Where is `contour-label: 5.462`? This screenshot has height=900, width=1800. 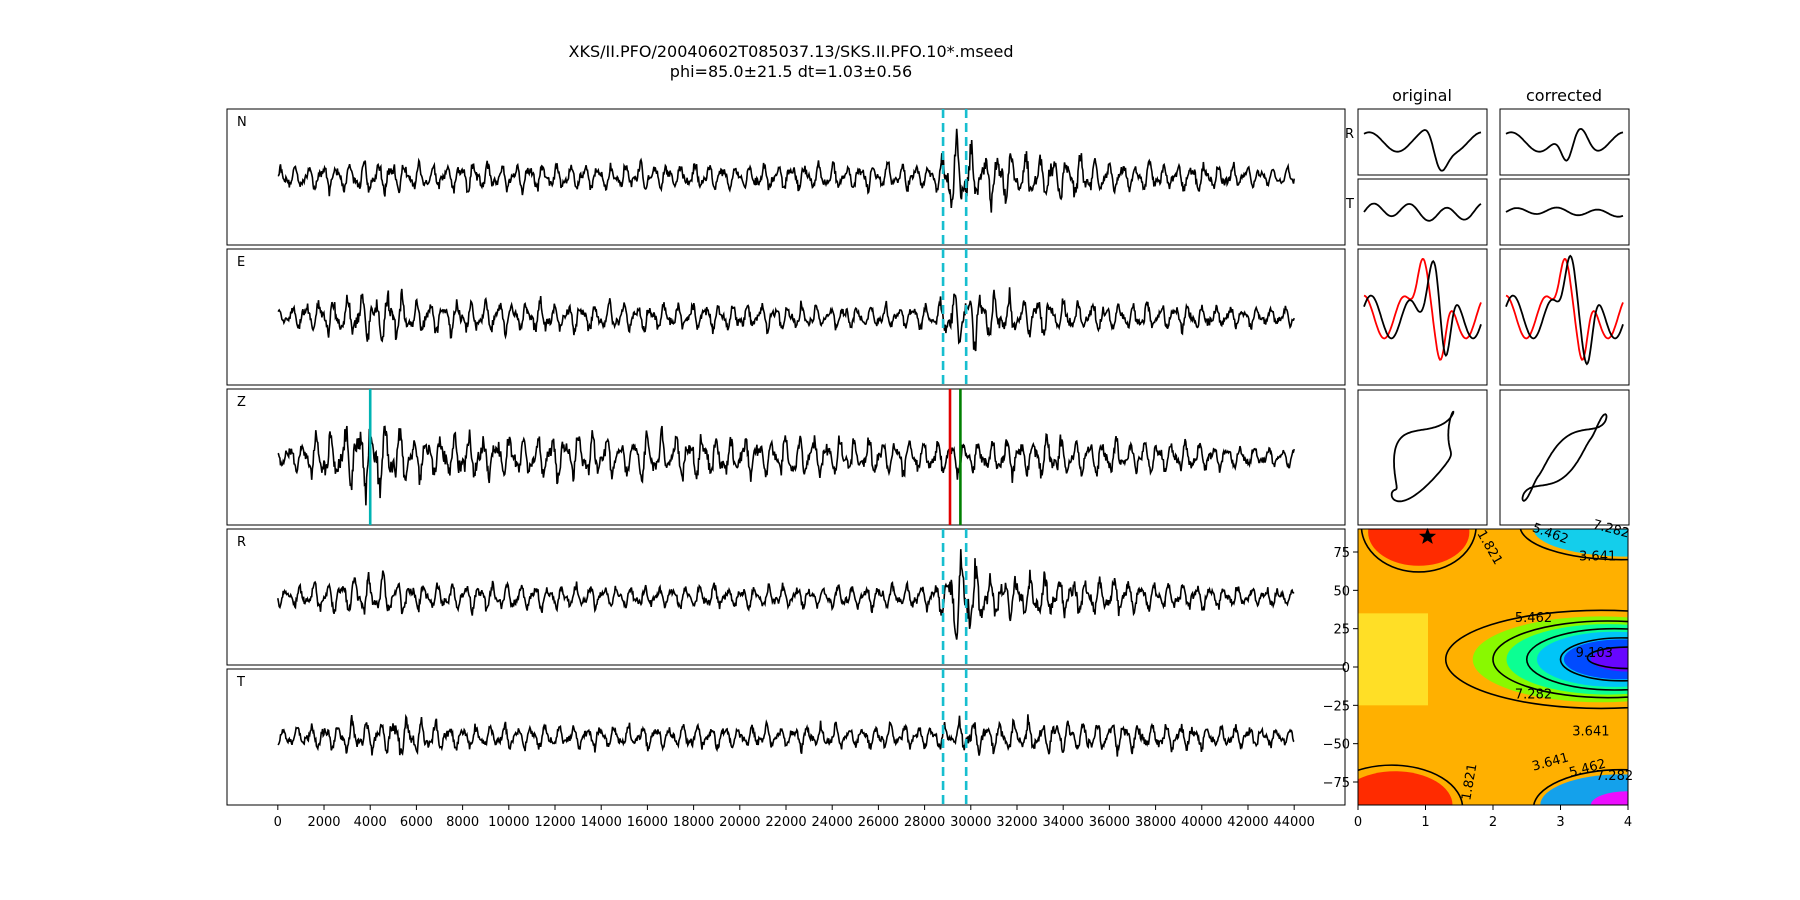 contour-label: 5.462 is located at coordinates (1533, 618).